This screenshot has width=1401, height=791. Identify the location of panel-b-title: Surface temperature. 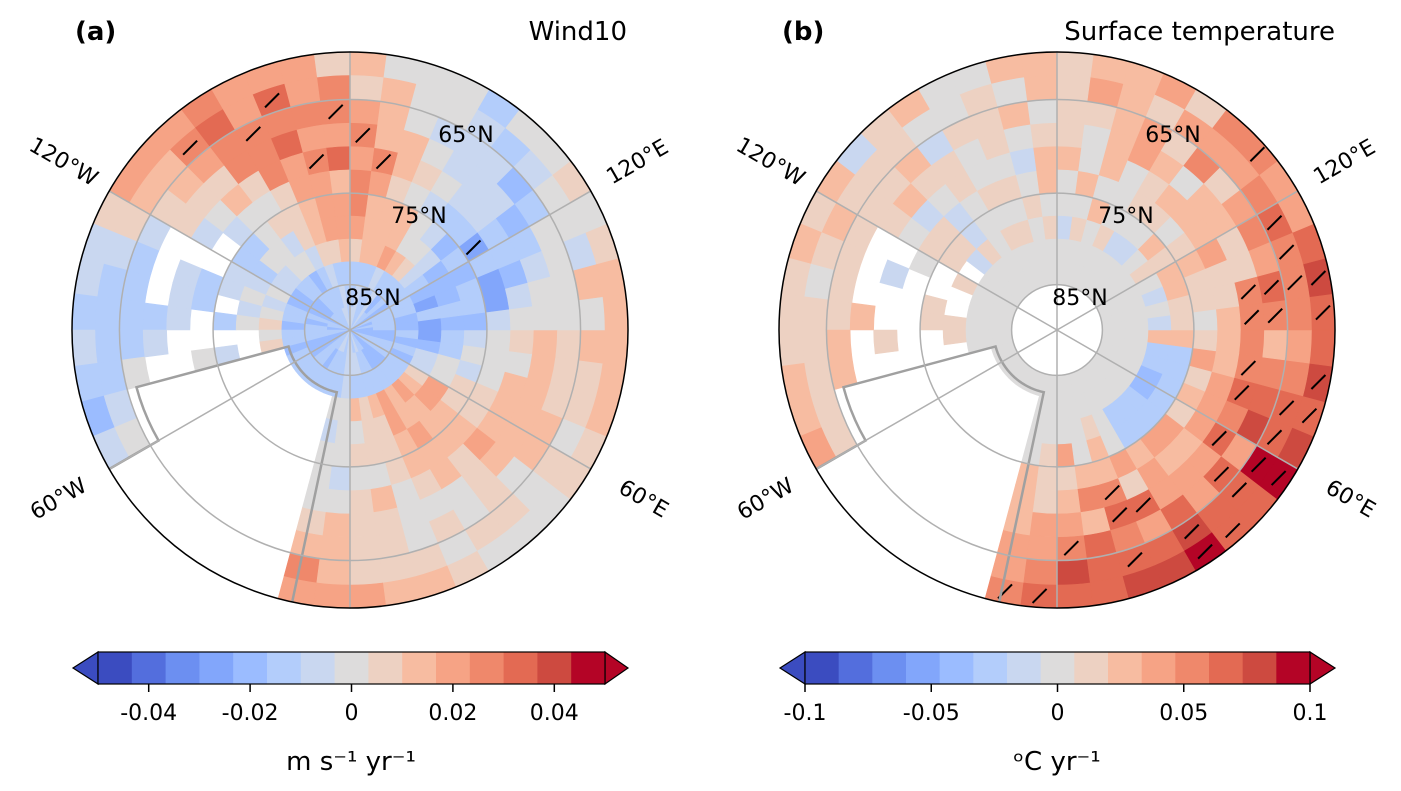
(1199, 32).